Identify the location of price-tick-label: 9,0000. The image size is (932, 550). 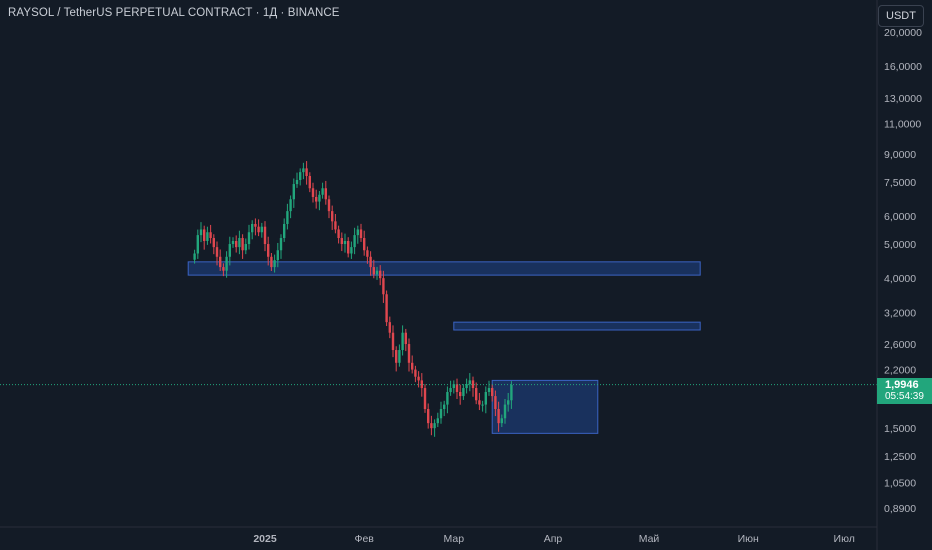
(900, 155).